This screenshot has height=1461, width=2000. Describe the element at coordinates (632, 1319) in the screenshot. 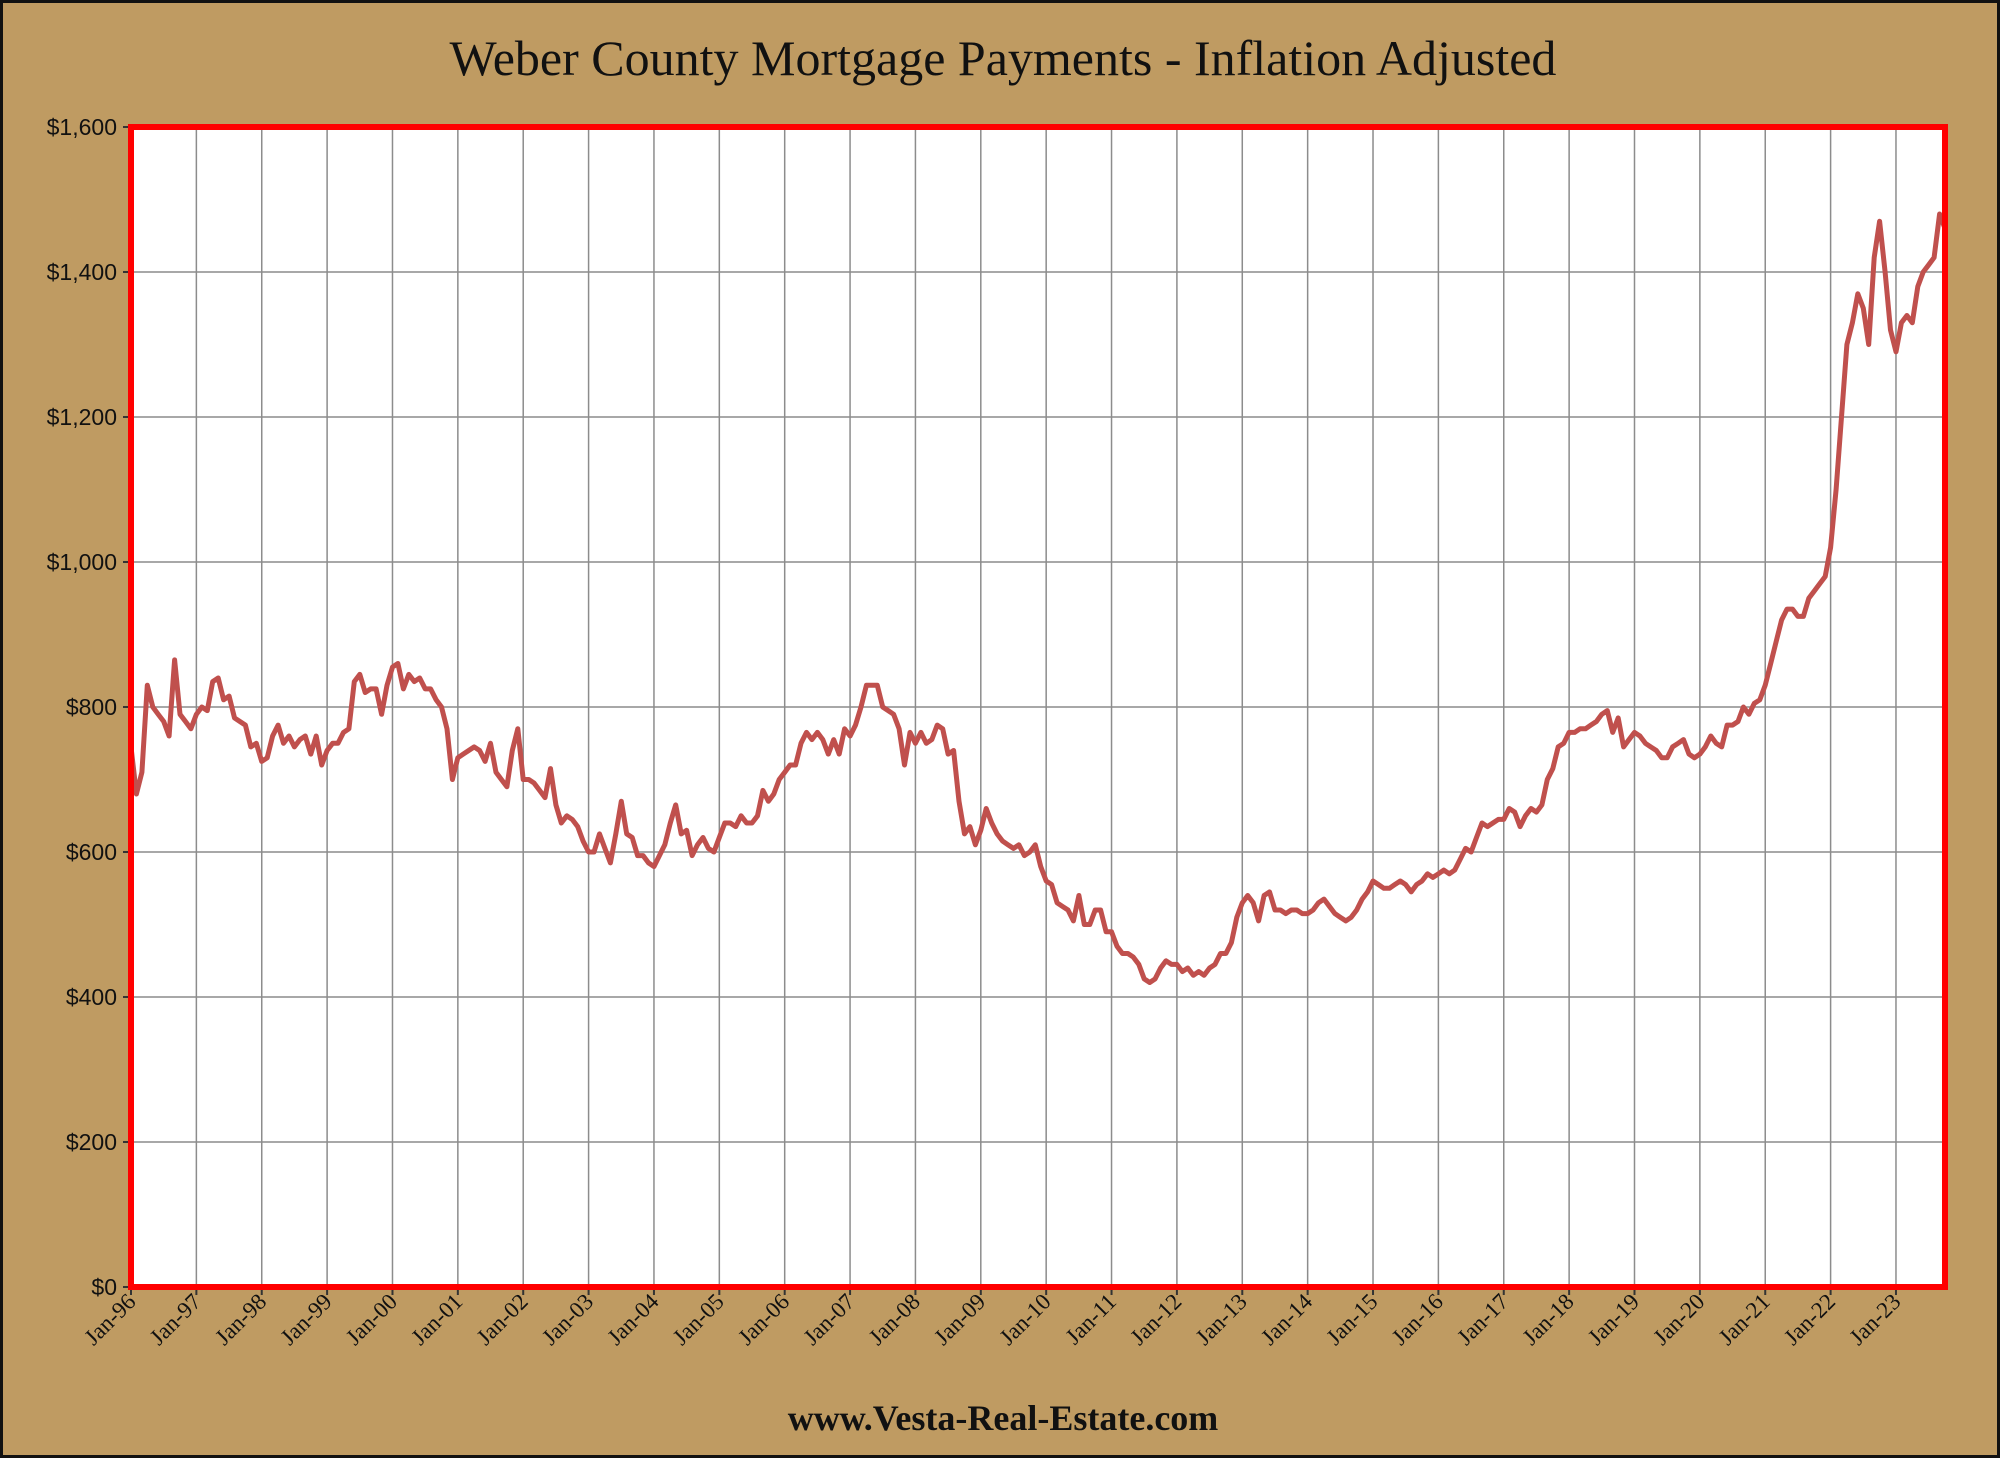

I see `x-tick-label: Jan-04` at that location.